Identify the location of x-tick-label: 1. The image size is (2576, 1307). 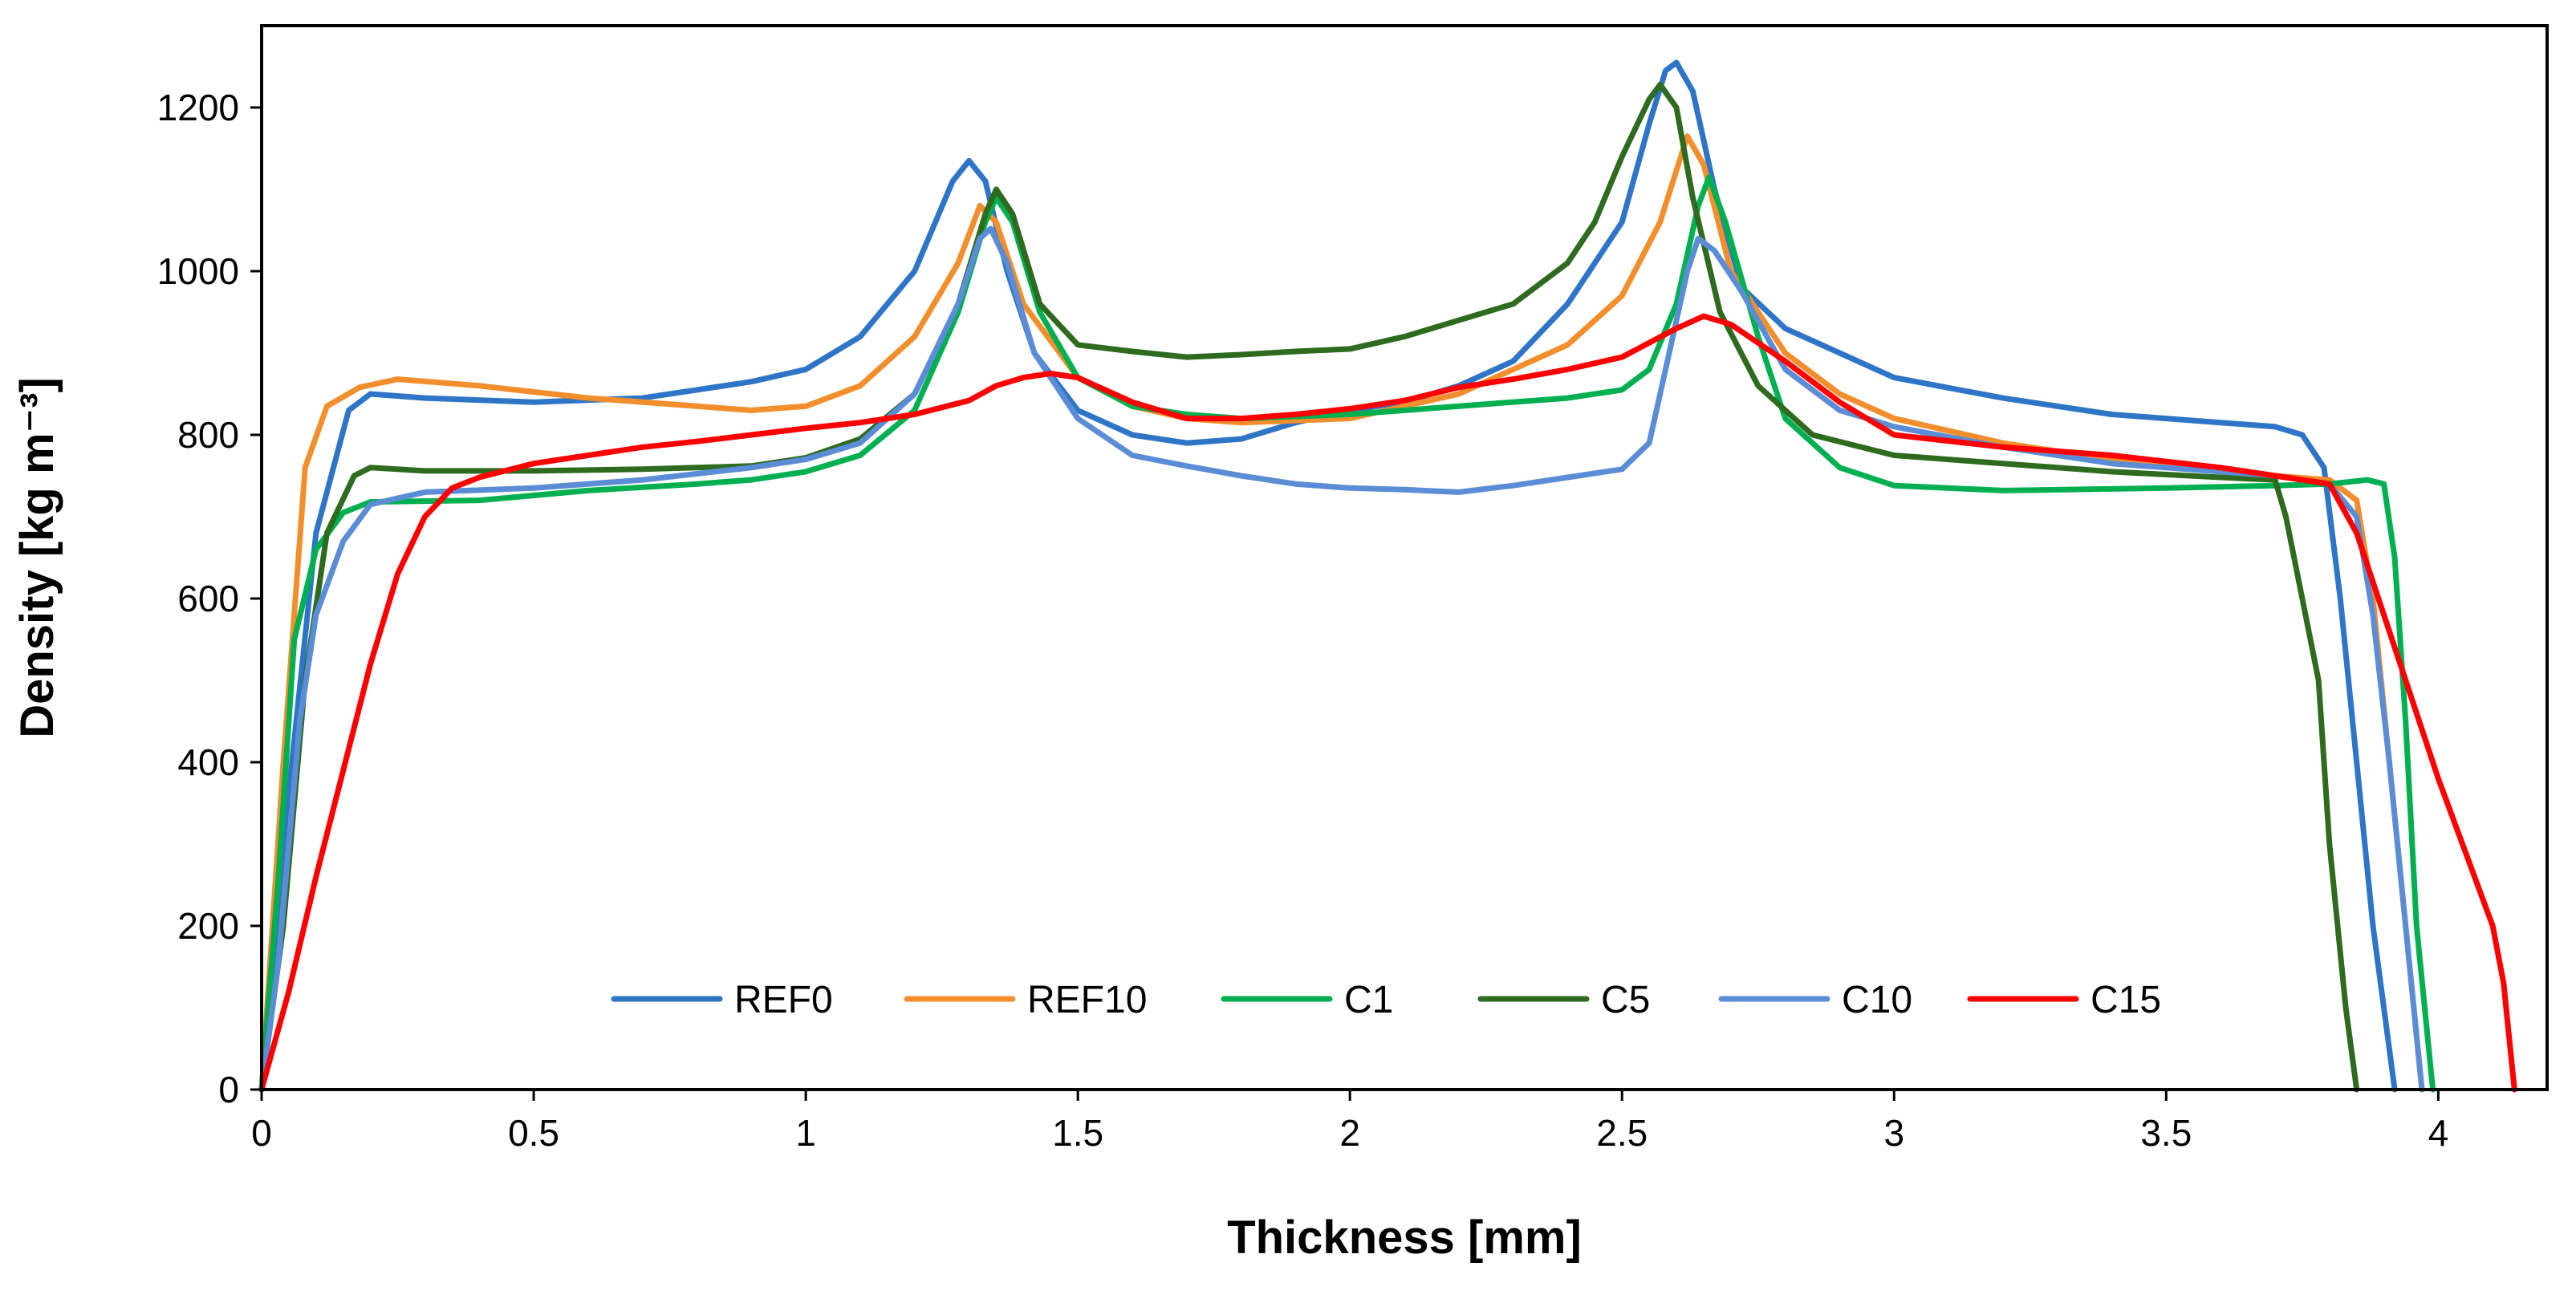
(805, 1133).